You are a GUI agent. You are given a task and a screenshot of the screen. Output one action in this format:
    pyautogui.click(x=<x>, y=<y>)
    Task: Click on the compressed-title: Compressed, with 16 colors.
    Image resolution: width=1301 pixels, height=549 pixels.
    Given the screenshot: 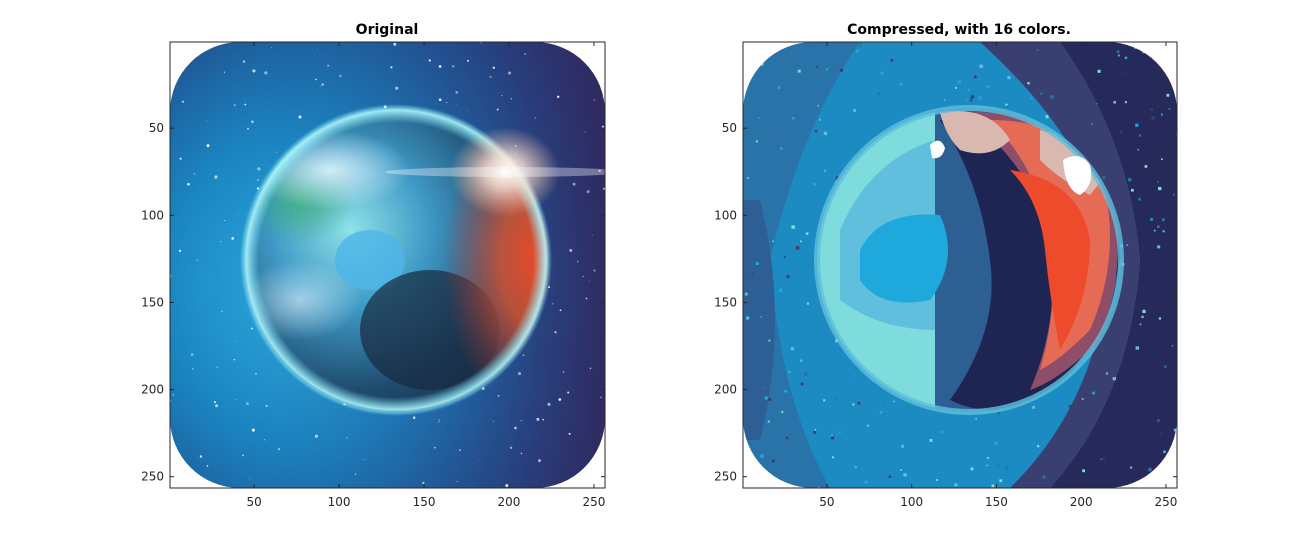 What is the action you would take?
    pyautogui.click(x=959, y=30)
    